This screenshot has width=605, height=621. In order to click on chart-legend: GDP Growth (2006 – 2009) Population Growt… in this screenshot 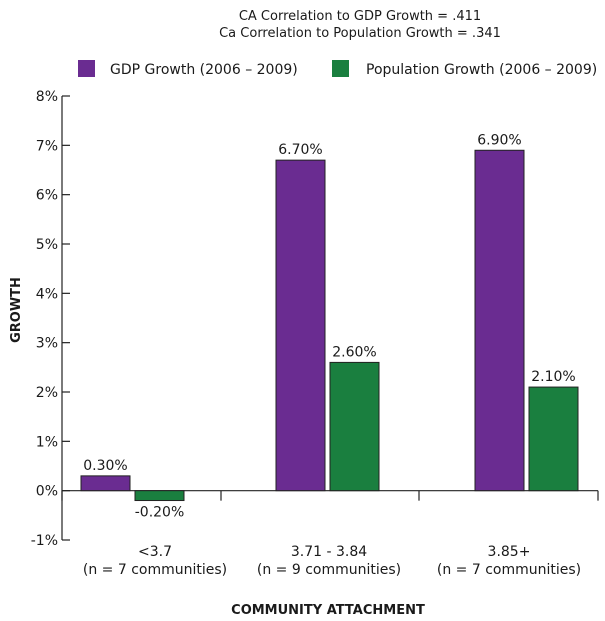, I will do `click(337, 69)`.